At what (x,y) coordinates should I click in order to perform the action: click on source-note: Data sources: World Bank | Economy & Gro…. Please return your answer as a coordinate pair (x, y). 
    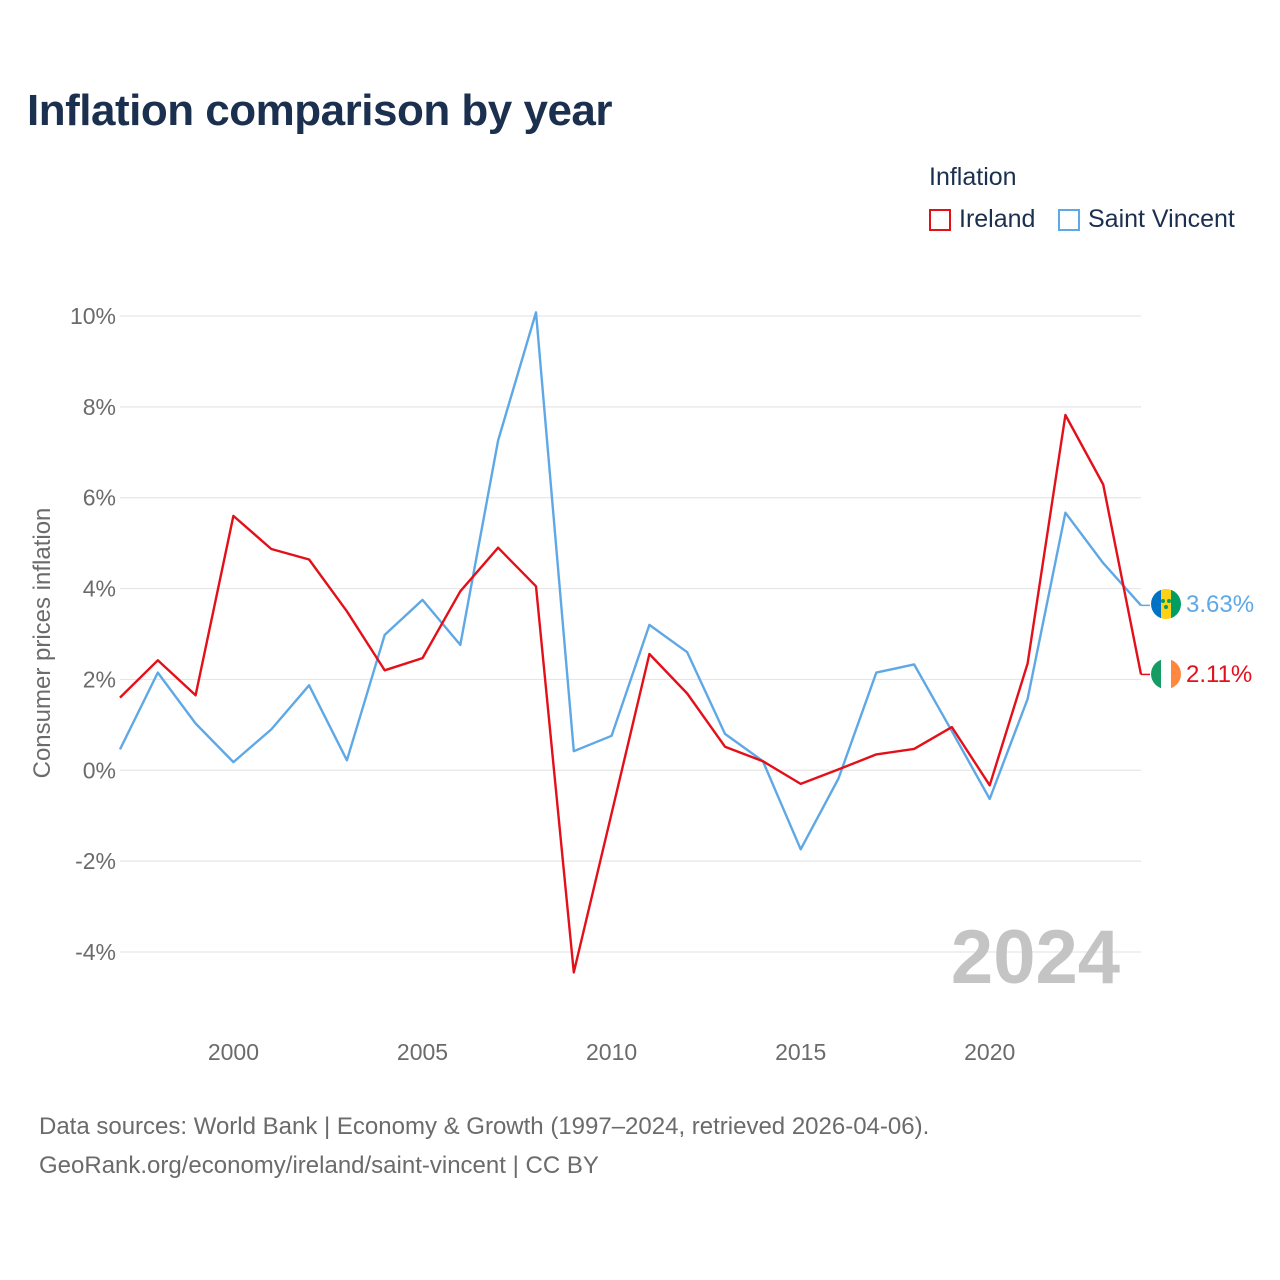
    Looking at the image, I should click on (484, 1146).